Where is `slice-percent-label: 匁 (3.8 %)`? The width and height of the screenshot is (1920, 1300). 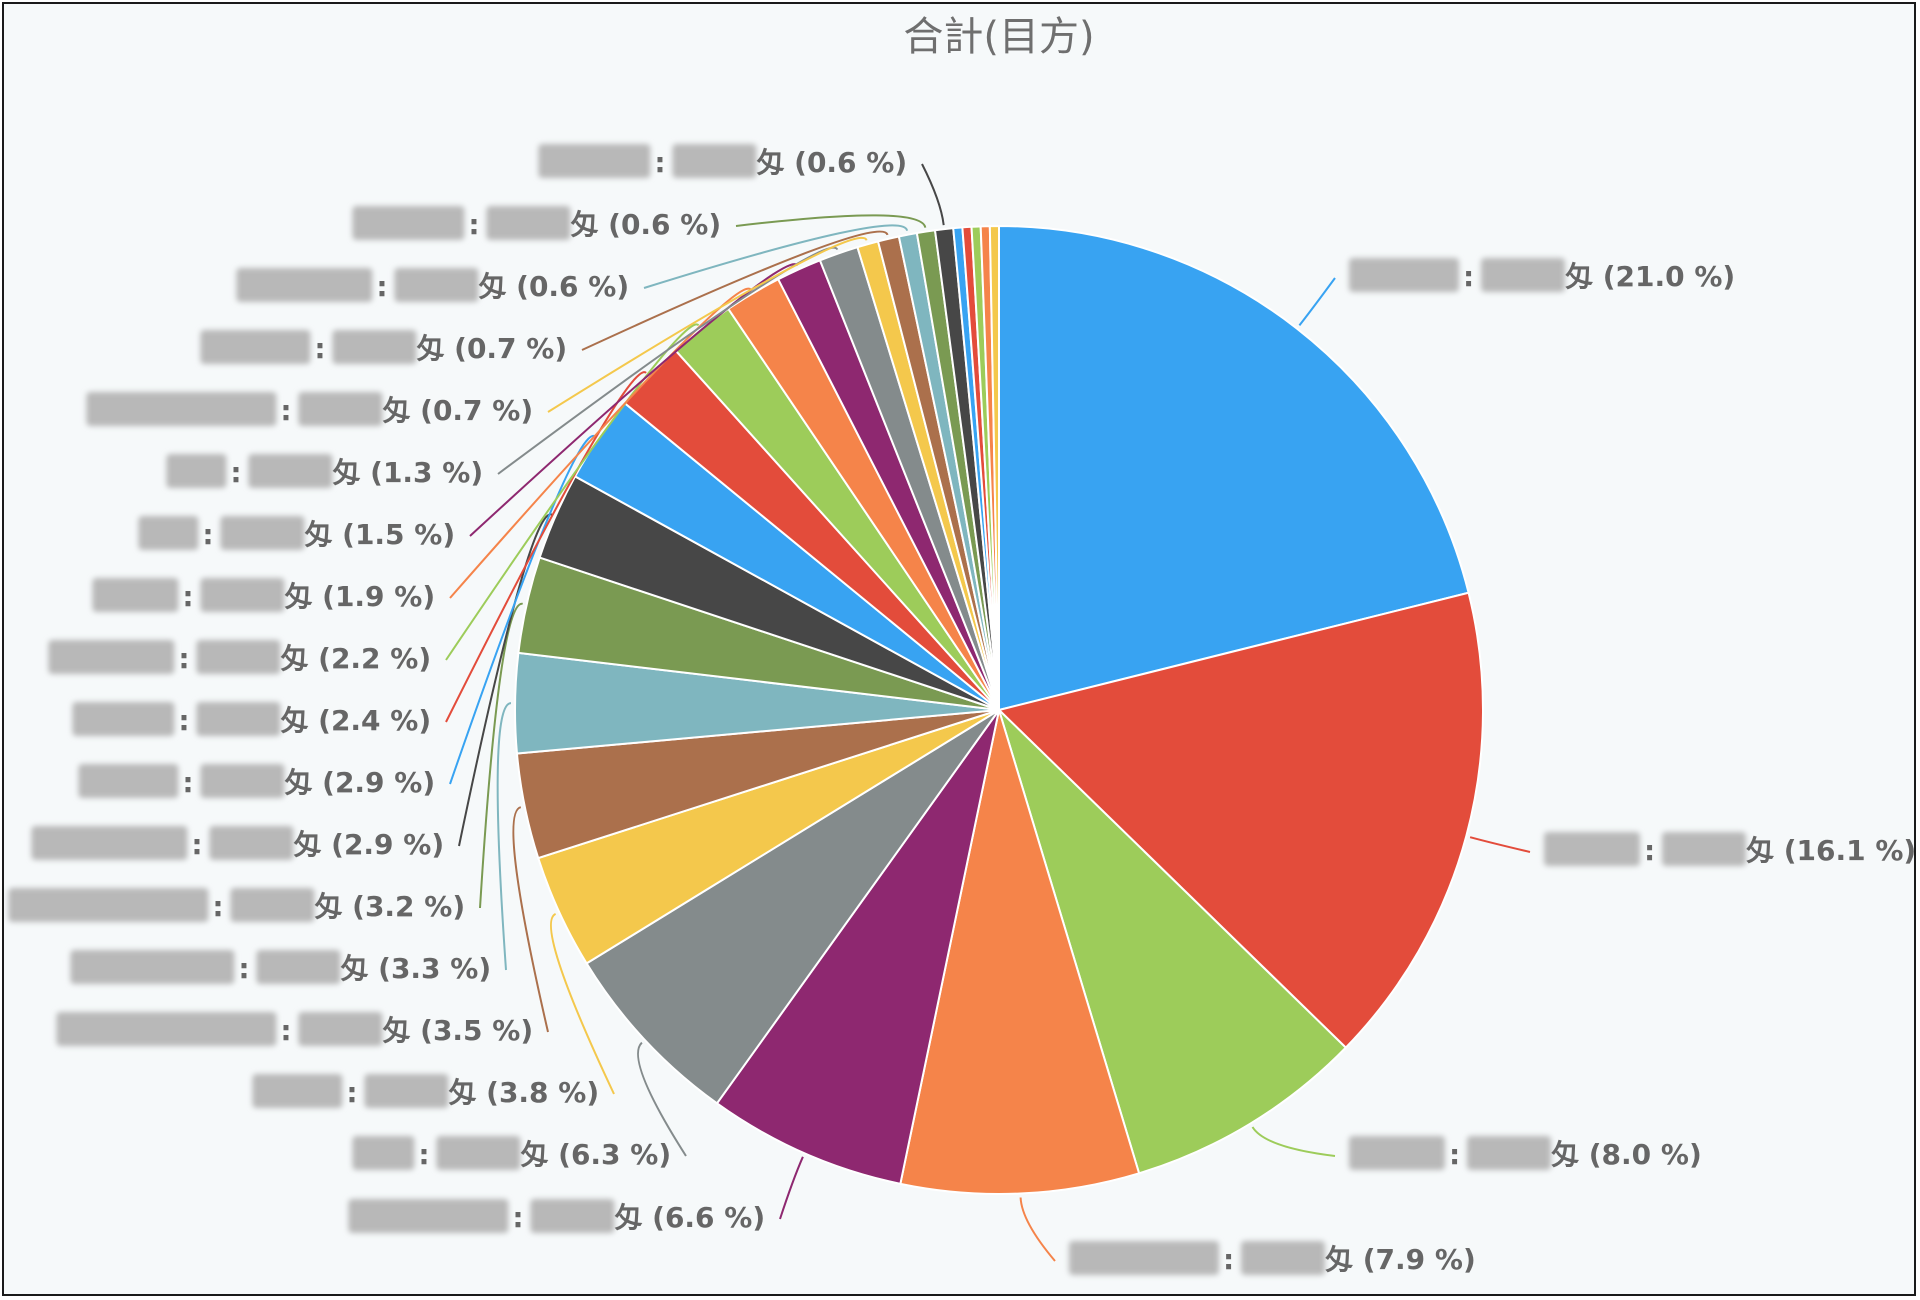 slice-percent-label: 匁 (3.8 %) is located at coordinates (523, 1092).